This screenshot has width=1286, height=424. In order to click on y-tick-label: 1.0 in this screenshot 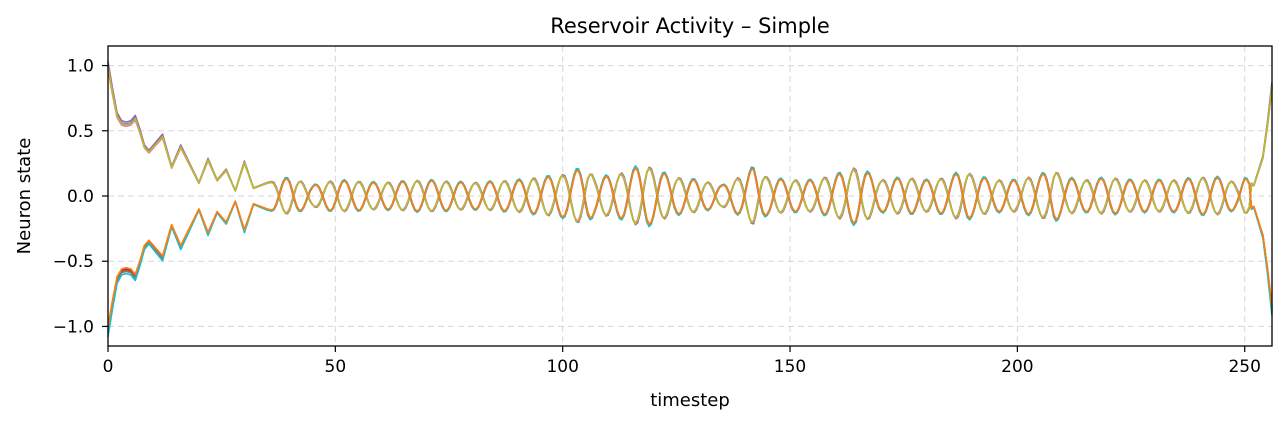, I will do `click(80, 67)`.